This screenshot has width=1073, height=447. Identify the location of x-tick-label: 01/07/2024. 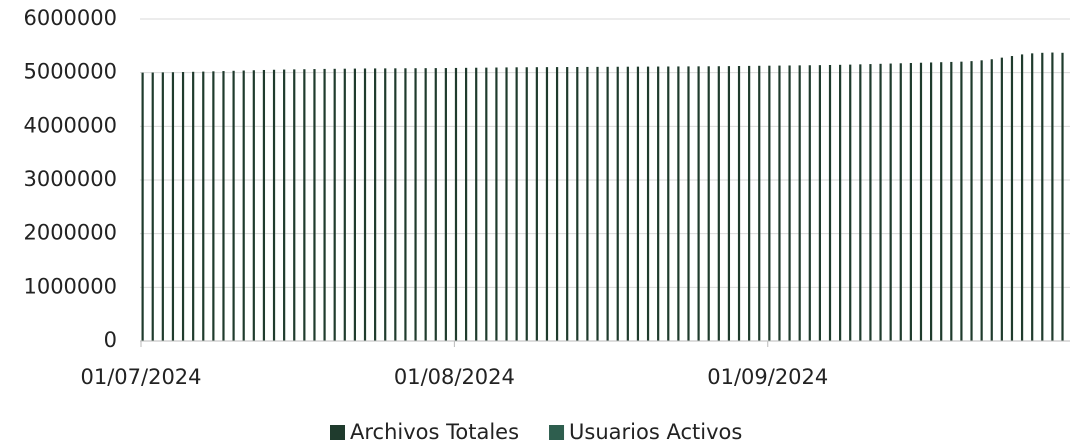
(140, 377).